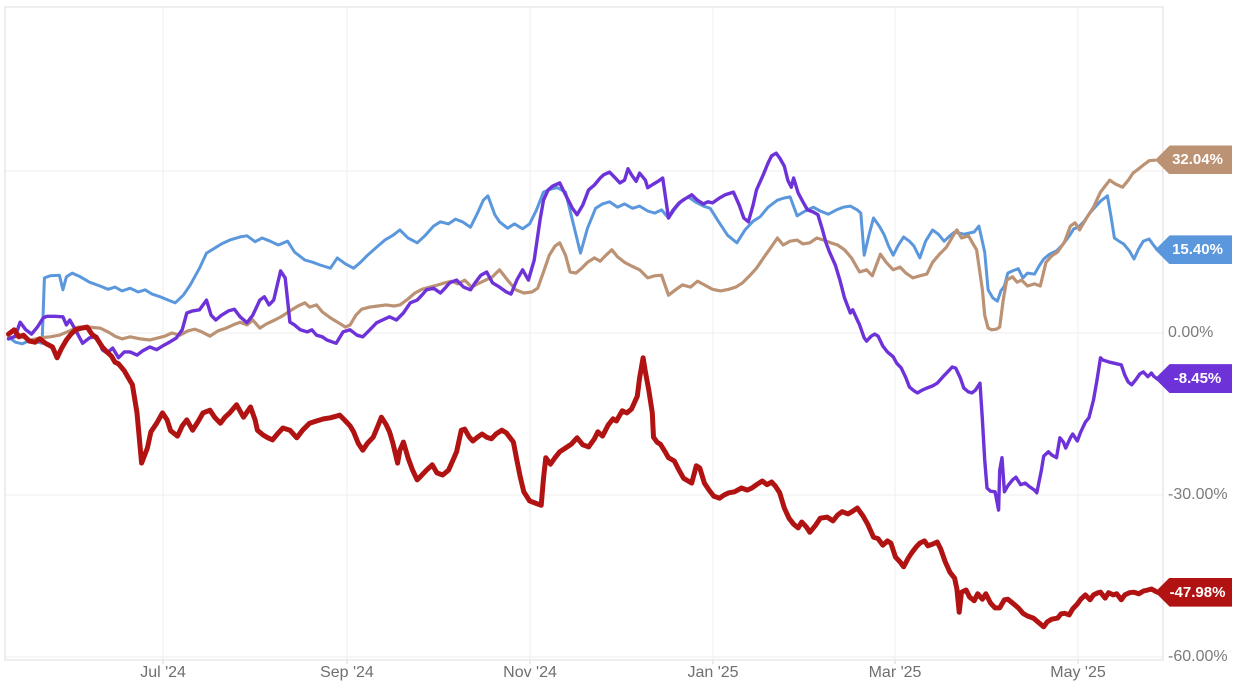 This screenshot has height=690, width=1249. I want to click on x-tick-label: May '25, so click(1078, 672).